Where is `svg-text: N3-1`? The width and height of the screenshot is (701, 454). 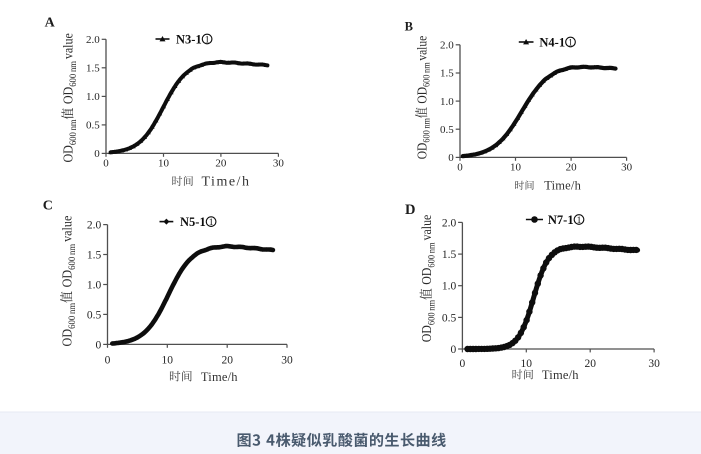 svg-text: N3-1 is located at coordinates (189, 40).